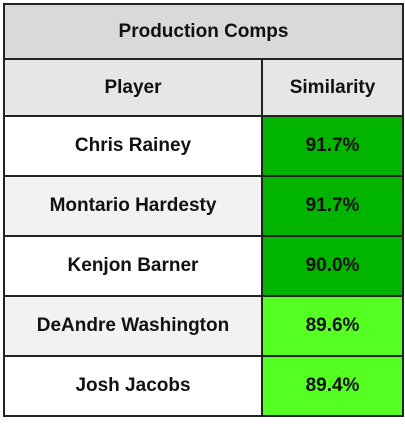 The width and height of the screenshot is (405, 425). I want to click on player-name-cell: DeAndre Washington, so click(133, 326).